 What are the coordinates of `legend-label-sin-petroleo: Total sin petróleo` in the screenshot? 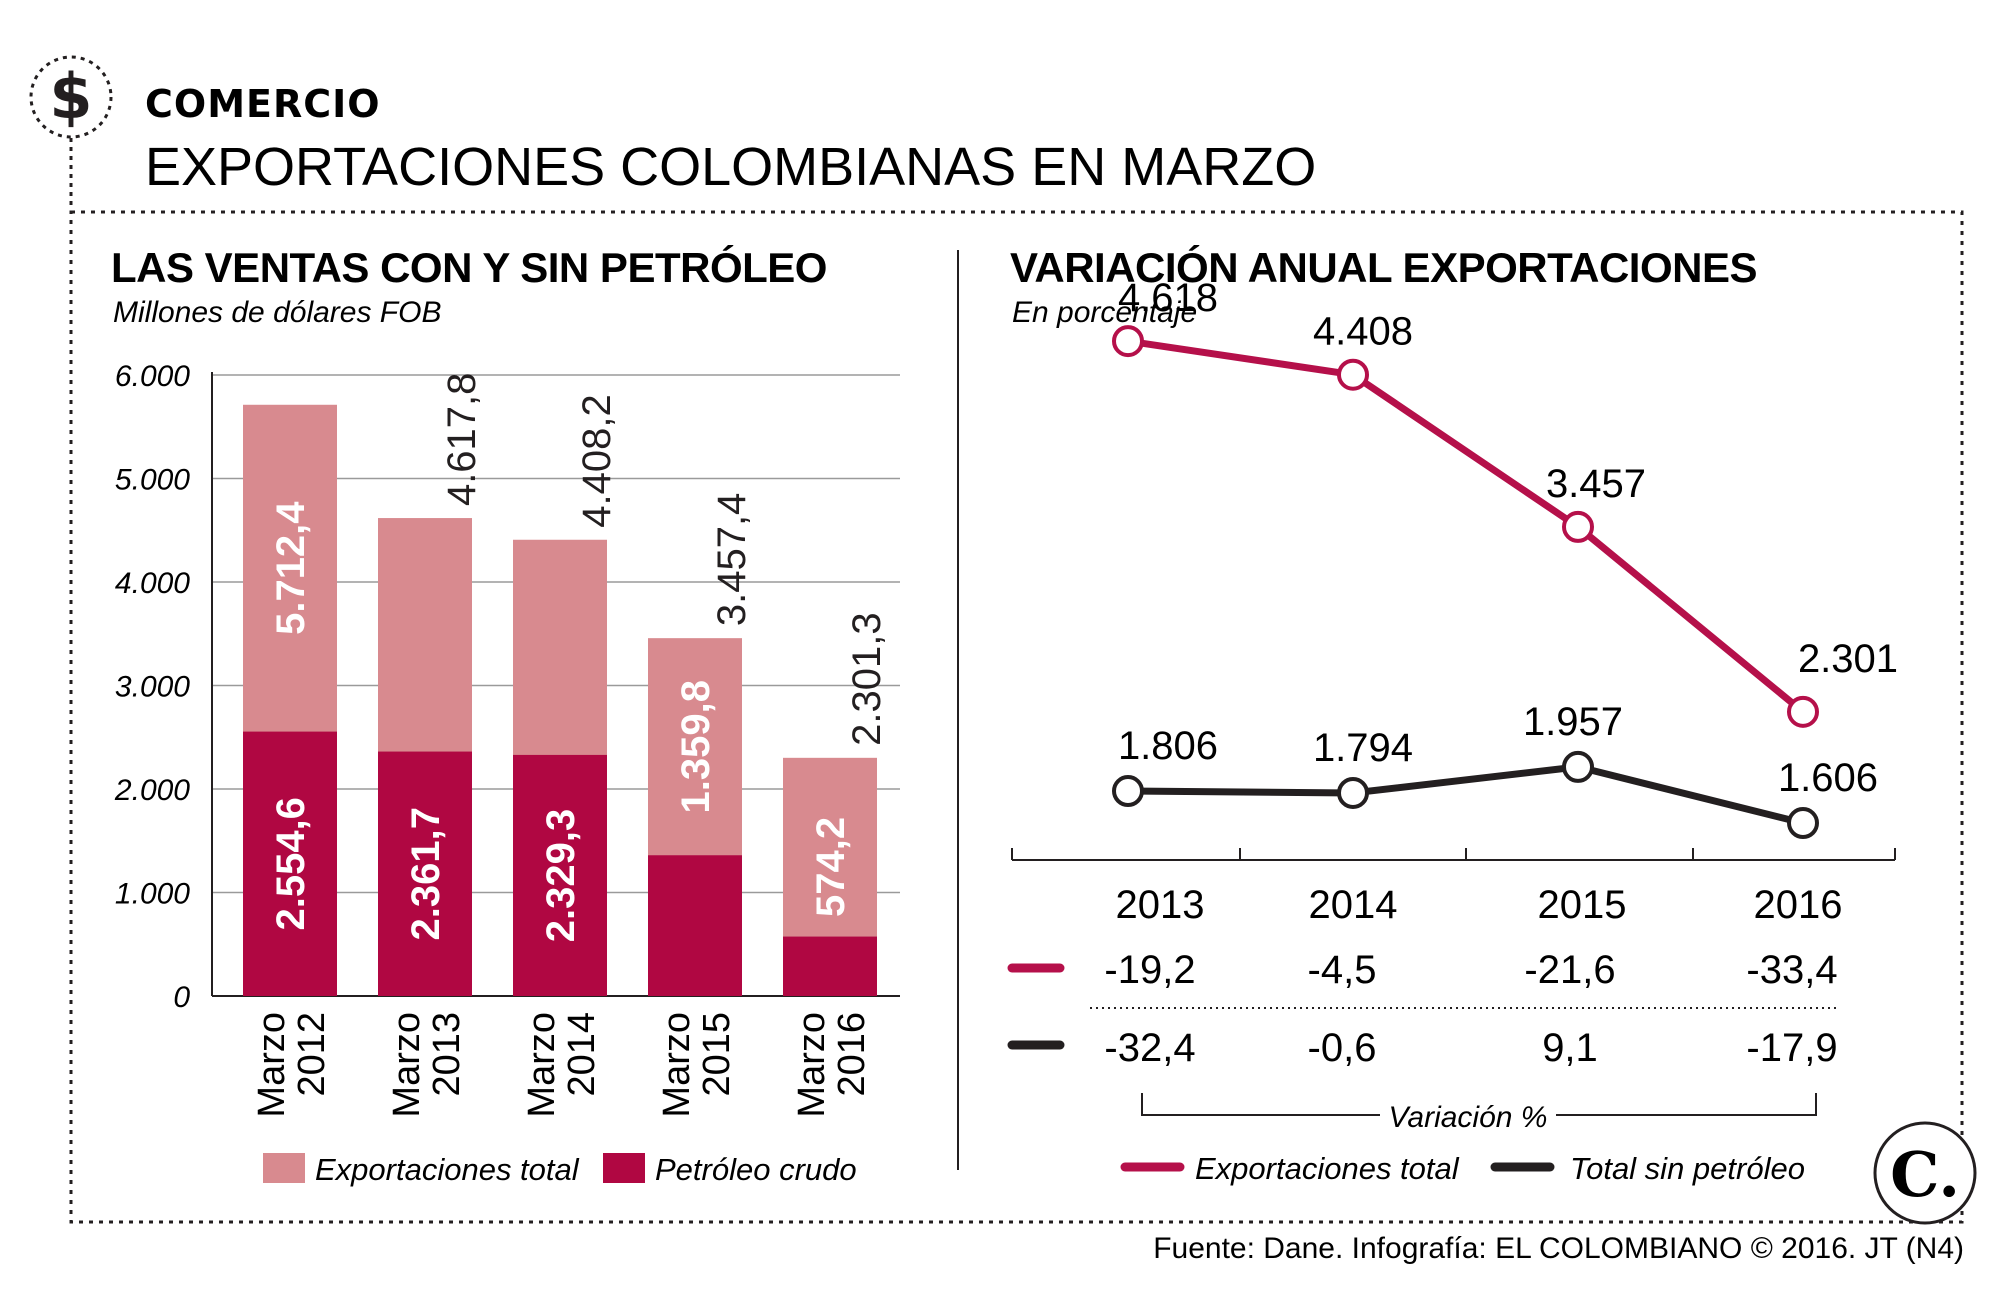 It's located at (1687, 1168).